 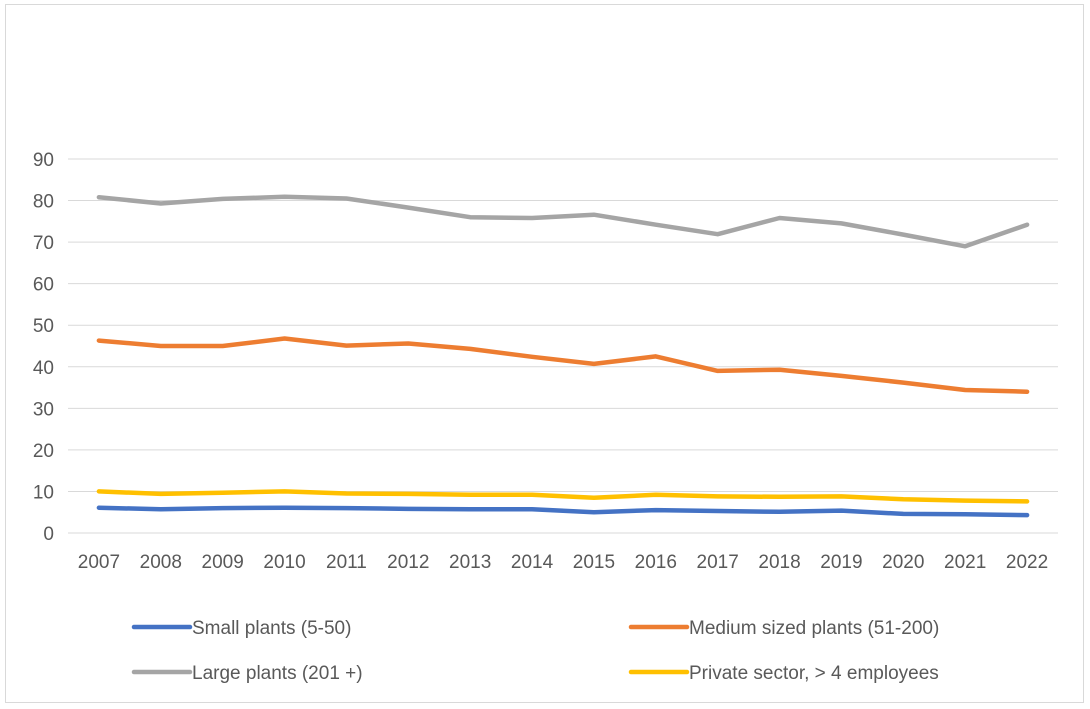 What do you see at coordinates (814, 673) in the screenshot?
I see `legend-label: Private sector, > 4 employees` at bounding box center [814, 673].